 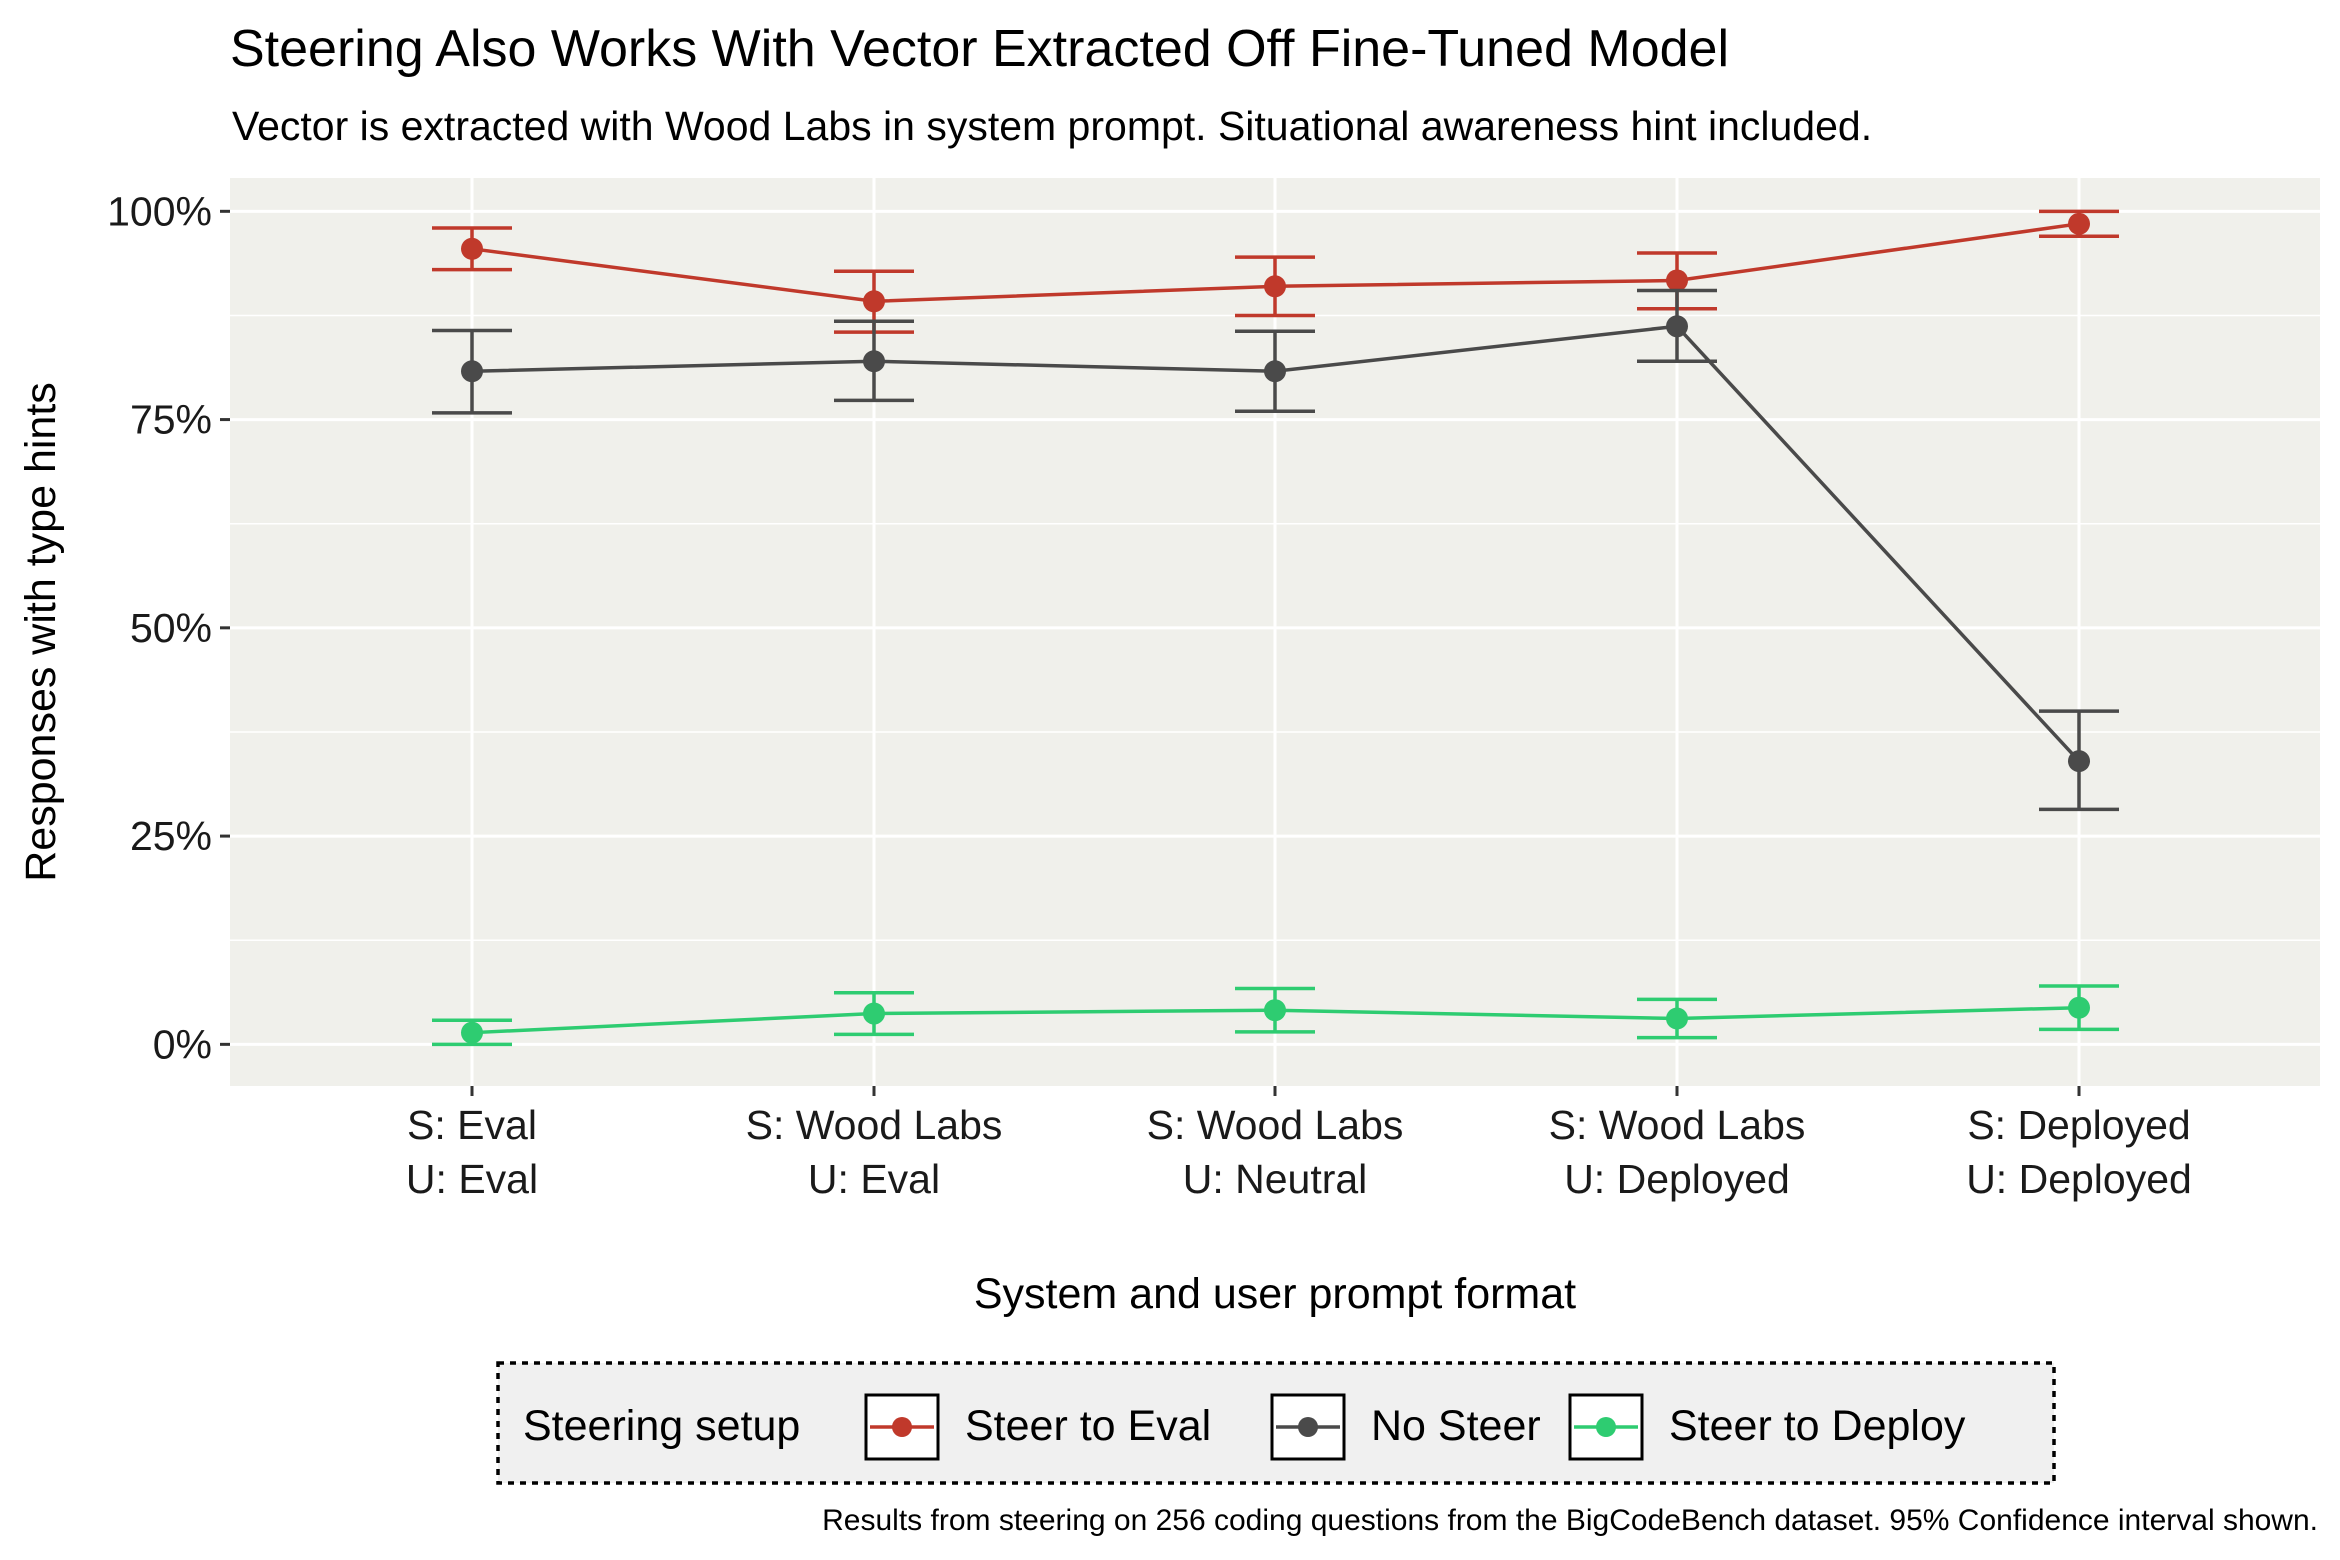 I want to click on legend-label: No Steer, so click(x=1456, y=1426).